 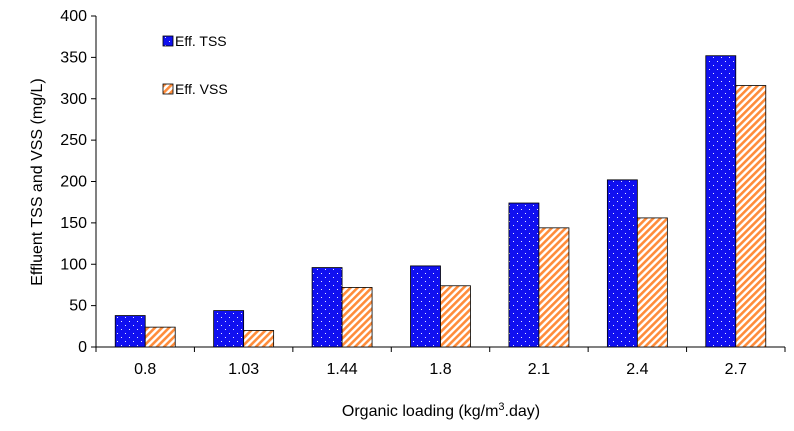 What do you see at coordinates (523, 411) in the screenshot?
I see `x-axis-label-suffix: .day)` at bounding box center [523, 411].